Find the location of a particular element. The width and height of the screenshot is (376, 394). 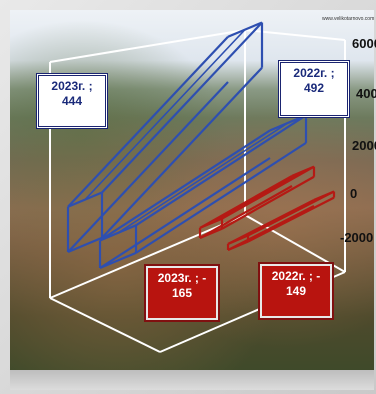

y-tick-label: 6000 is located at coordinates (364, 43).